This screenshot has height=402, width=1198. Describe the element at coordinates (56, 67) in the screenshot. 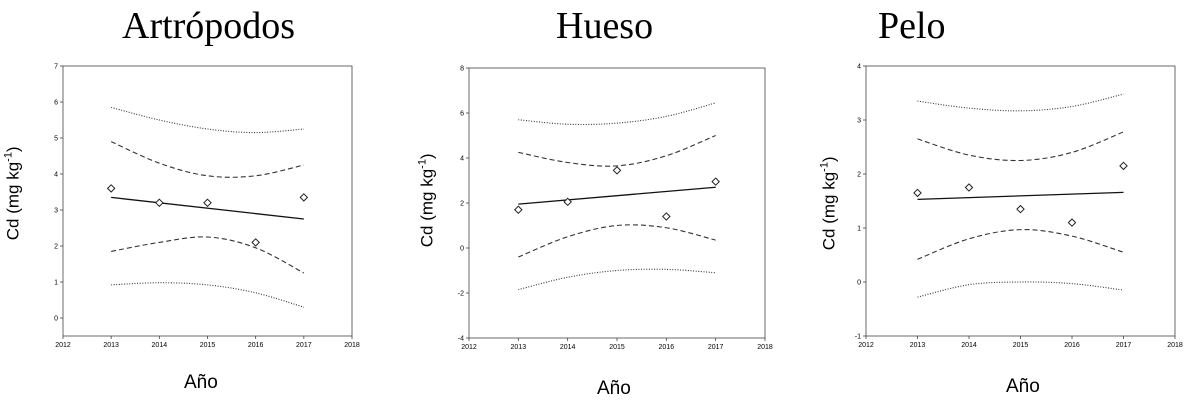

I see `y-tick-label: 7` at that location.